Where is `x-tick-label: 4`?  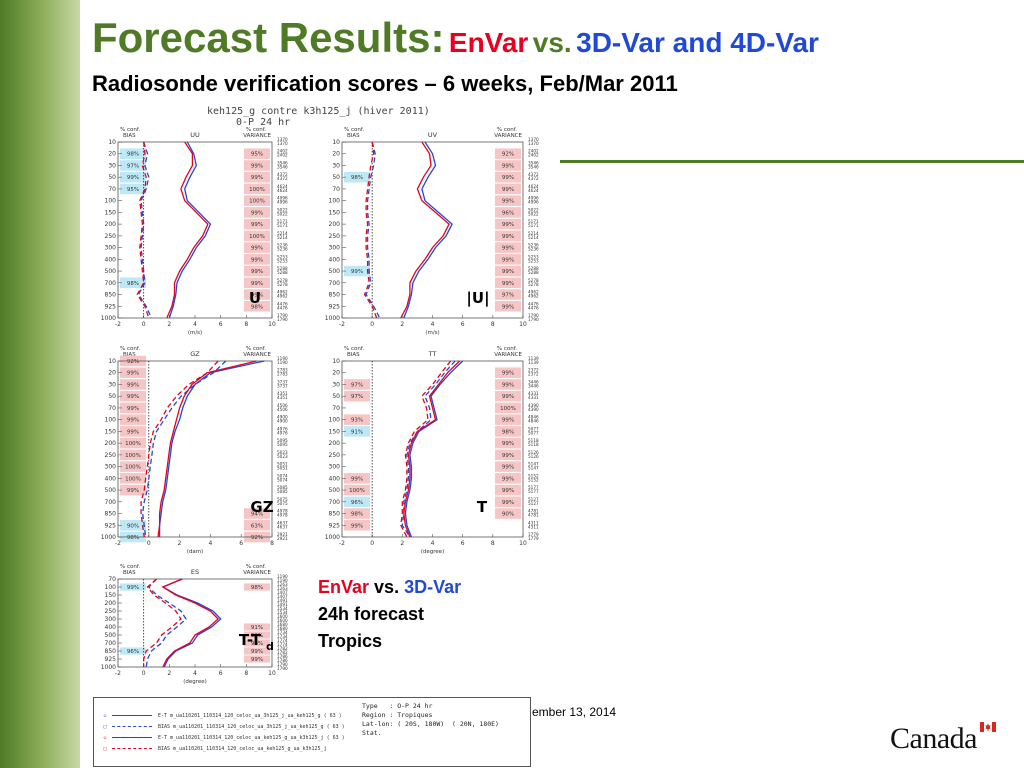 x-tick-label: 4 is located at coordinates (195, 324).